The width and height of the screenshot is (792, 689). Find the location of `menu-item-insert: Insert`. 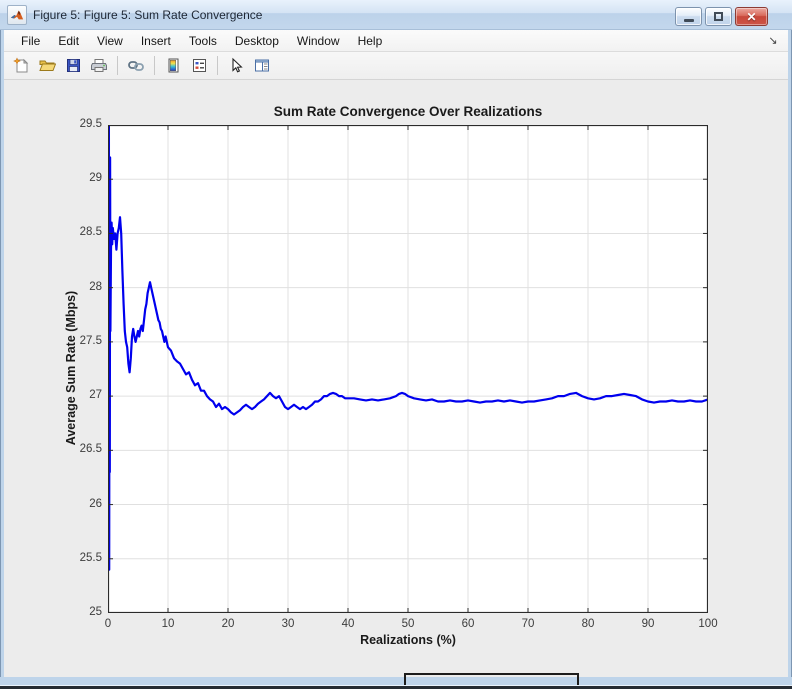

menu-item-insert: Insert is located at coordinates (155, 40).